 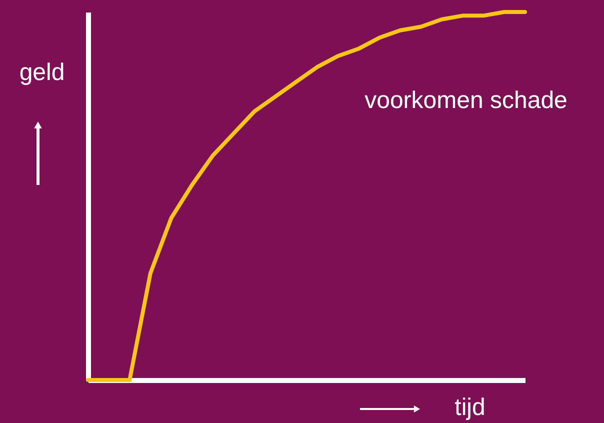 What do you see at coordinates (466, 100) in the screenshot?
I see `series-label: voorkomen schade` at bounding box center [466, 100].